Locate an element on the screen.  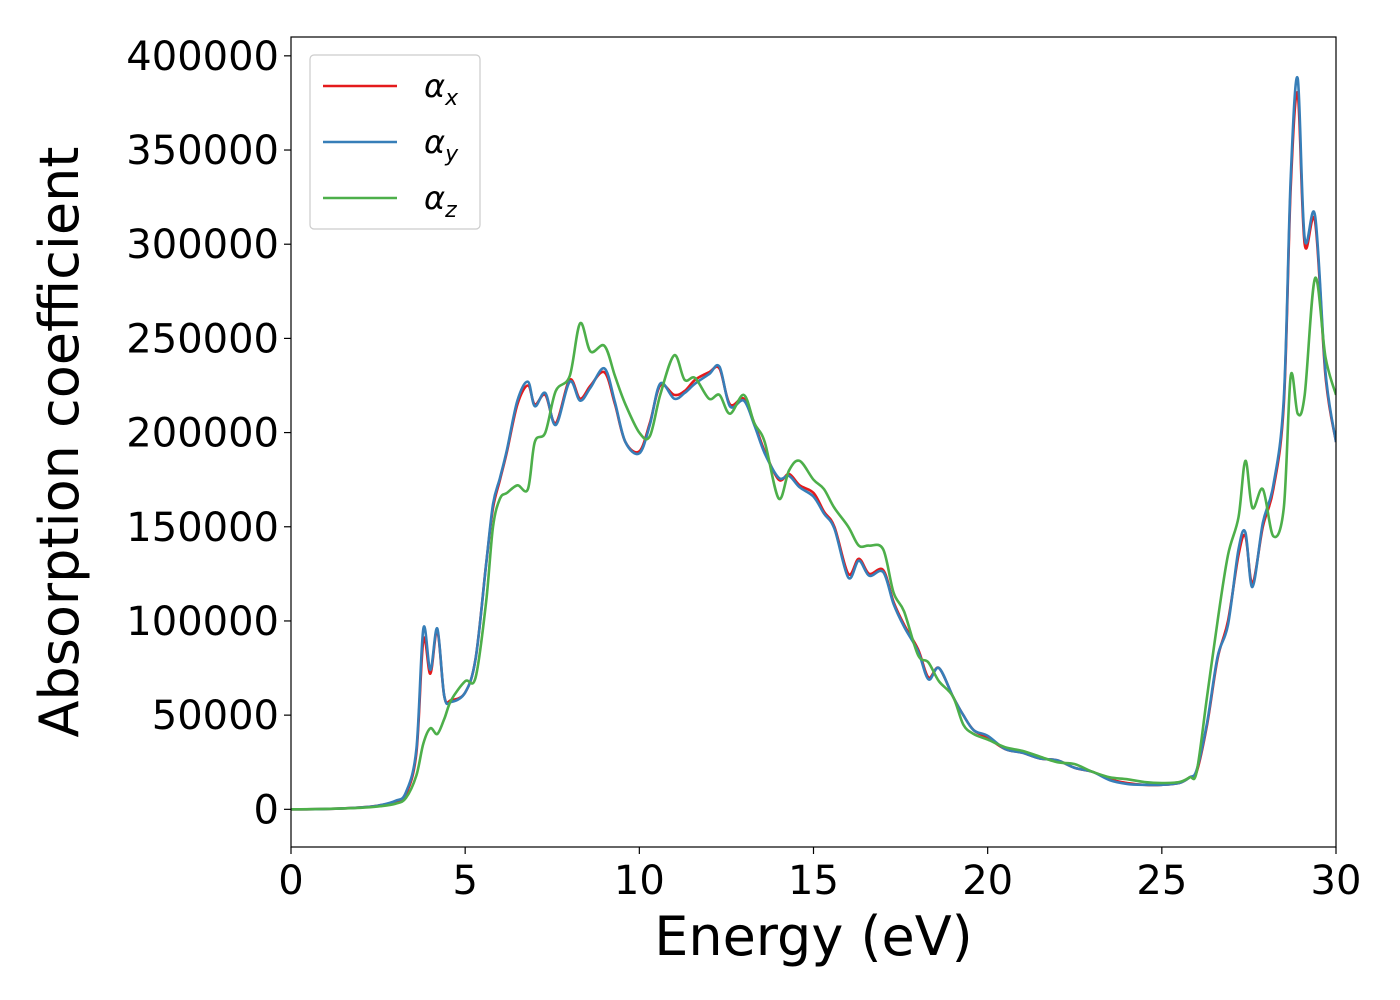
y-tick-label: 100000 is located at coordinates (202, 622).